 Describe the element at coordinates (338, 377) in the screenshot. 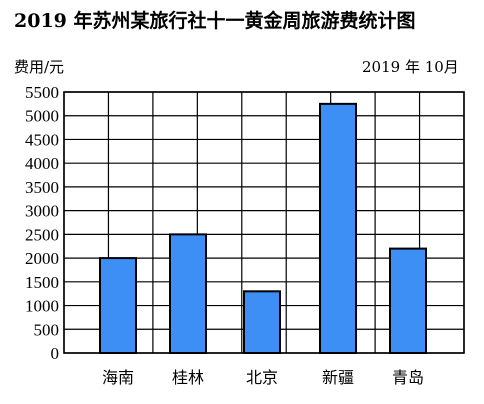

I see `x-tick-label: 新疆` at that location.